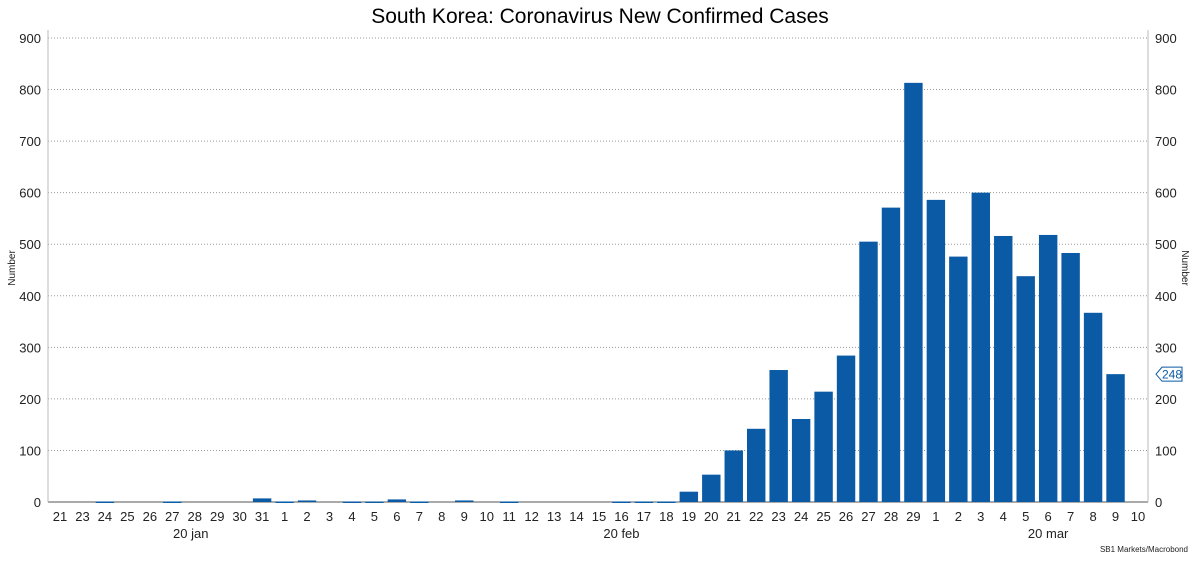 This screenshot has height=563, width=1200. What do you see at coordinates (127, 516) in the screenshot?
I see `x-tick-label: 25` at bounding box center [127, 516].